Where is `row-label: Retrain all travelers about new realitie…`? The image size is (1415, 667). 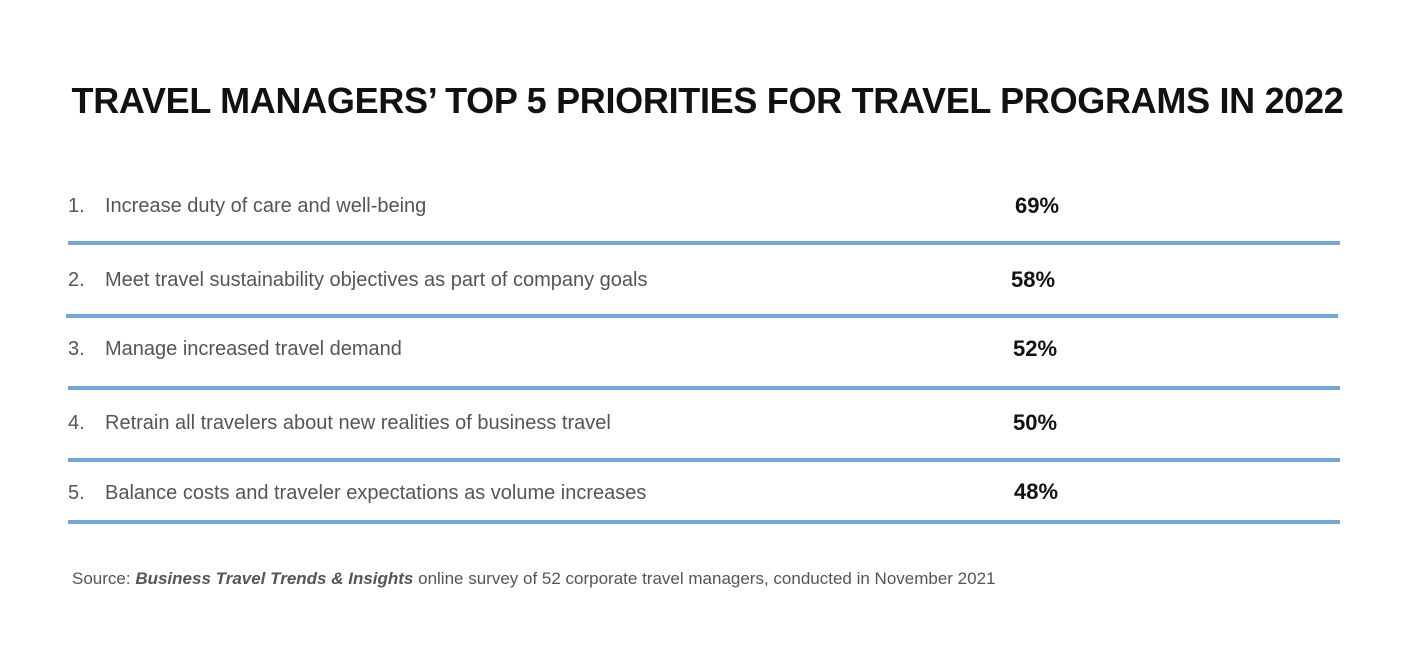
row-label: Retrain all travelers about new realitie… is located at coordinates (358, 423).